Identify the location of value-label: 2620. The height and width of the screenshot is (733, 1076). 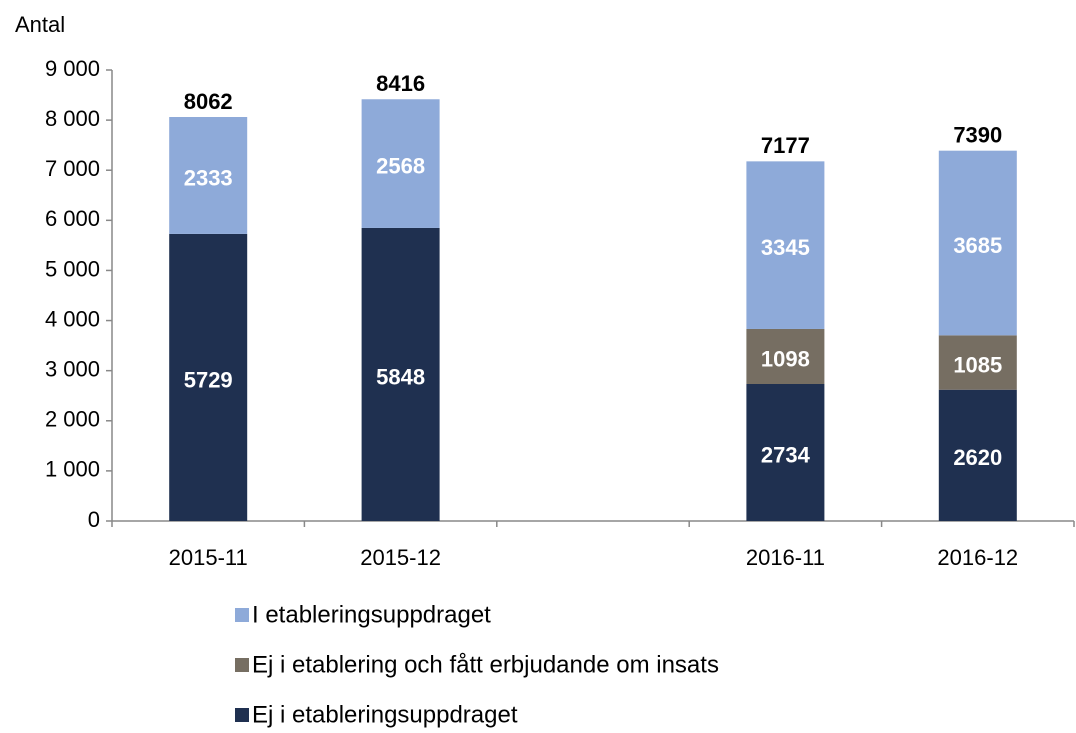
(977, 457).